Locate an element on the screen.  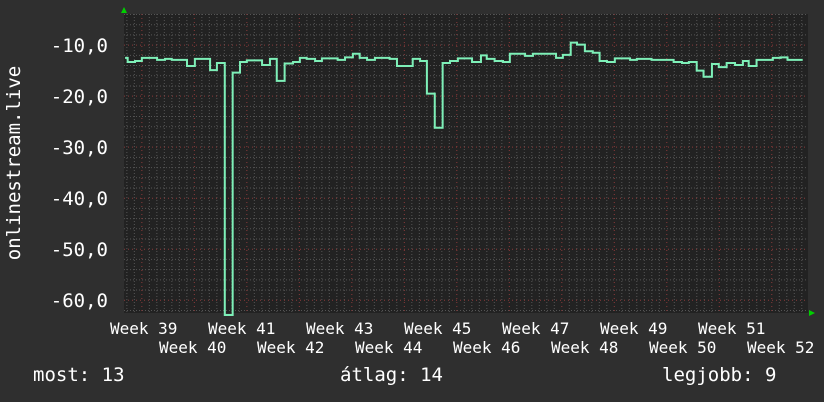
legend-average: átlag: 14 is located at coordinates (391, 375).